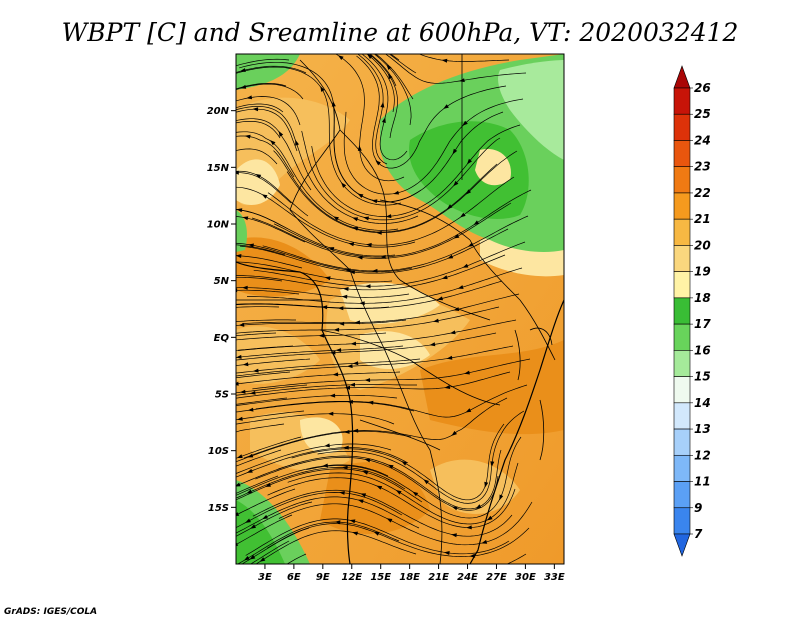 The image size is (800, 618). I want to click on colorbar-label: 14, so click(702, 403).